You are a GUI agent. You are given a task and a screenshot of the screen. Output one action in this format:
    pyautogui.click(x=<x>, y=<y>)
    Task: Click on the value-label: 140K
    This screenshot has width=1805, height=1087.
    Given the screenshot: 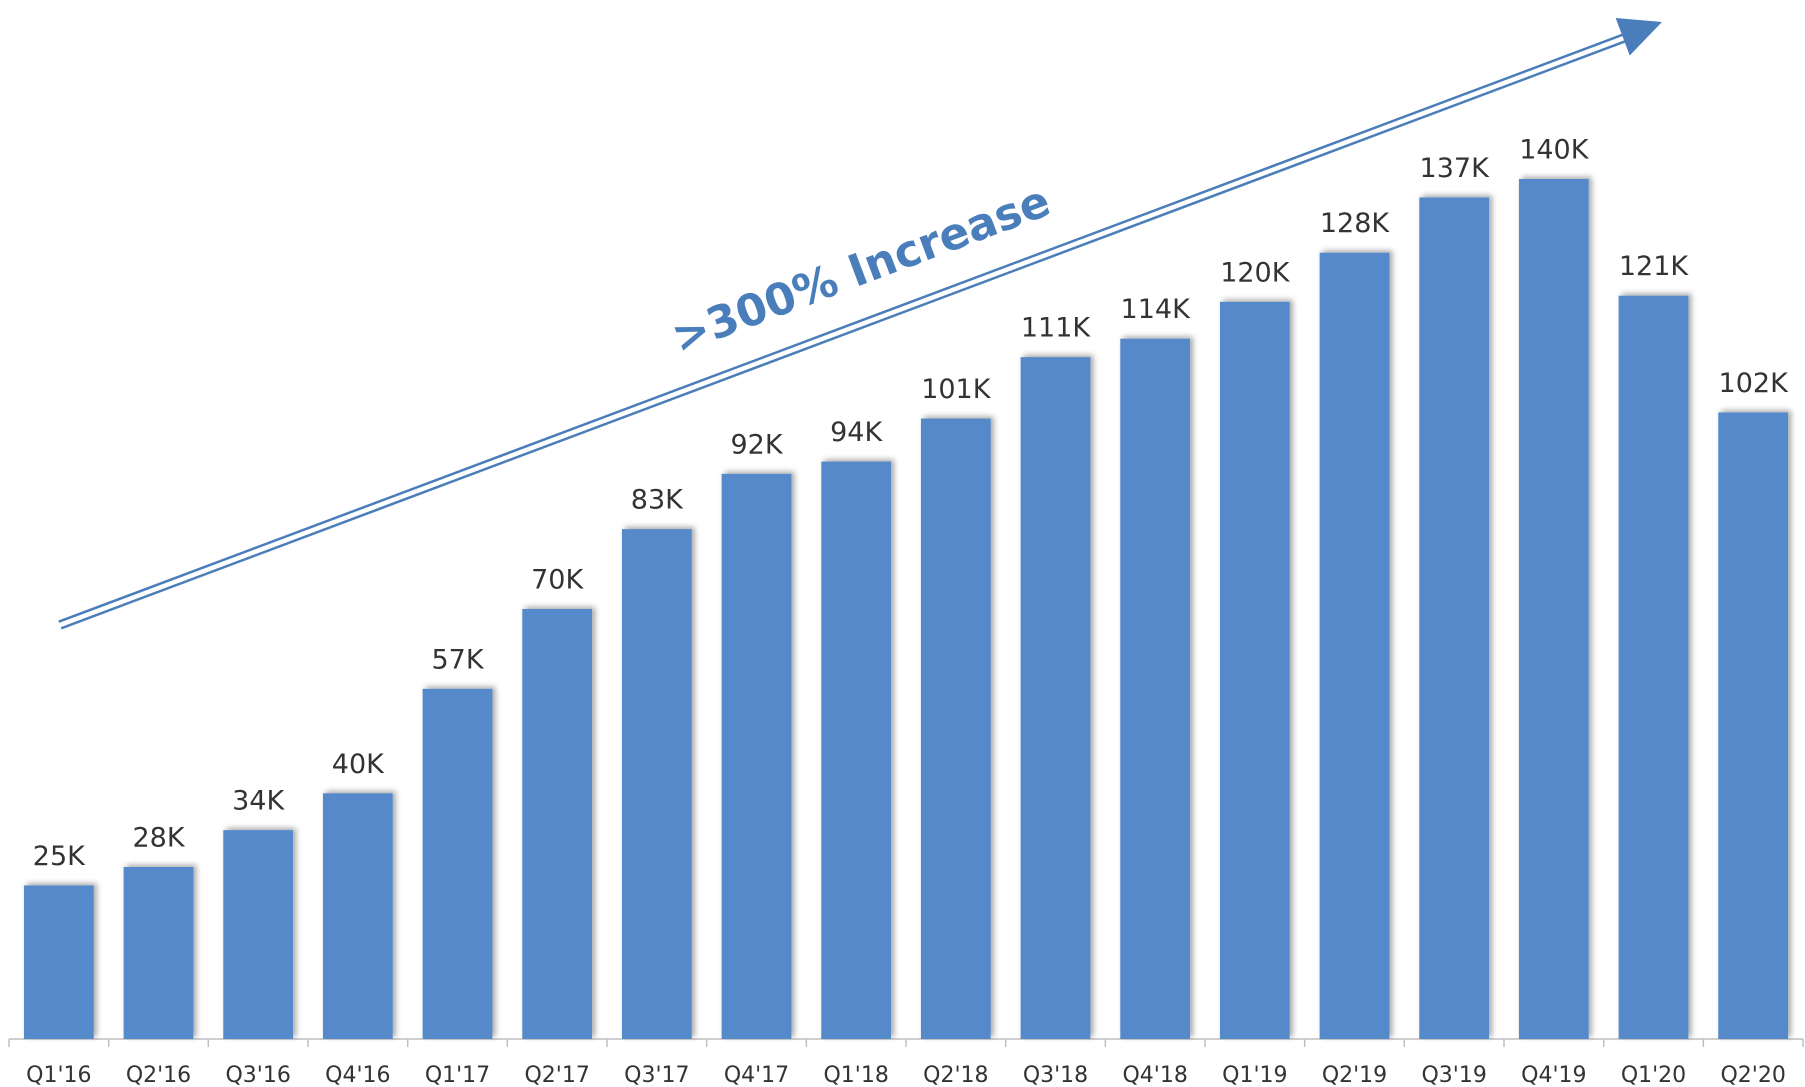 What is the action you would take?
    pyautogui.click(x=1554, y=150)
    